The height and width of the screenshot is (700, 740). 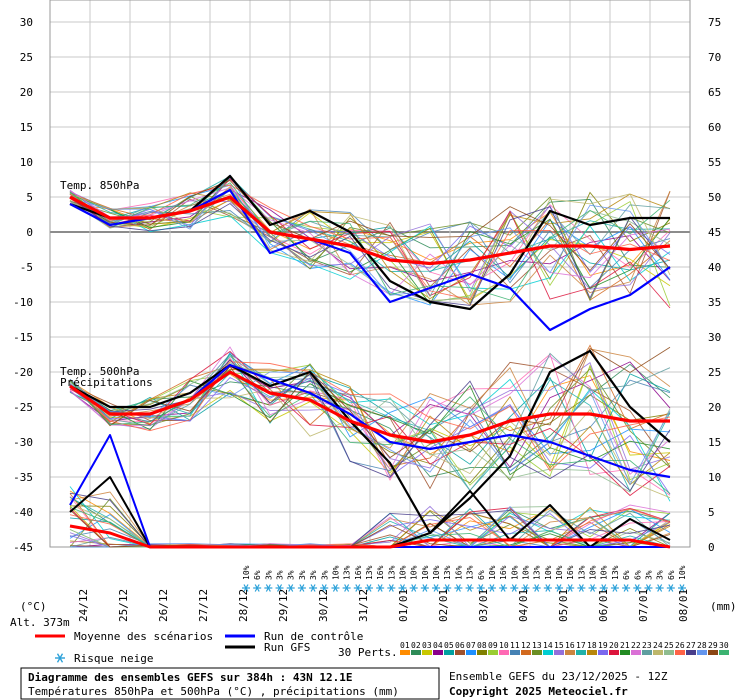 What do you see at coordinates (714, 57) in the screenshot?
I see `right-tick-label: 70` at bounding box center [714, 57].